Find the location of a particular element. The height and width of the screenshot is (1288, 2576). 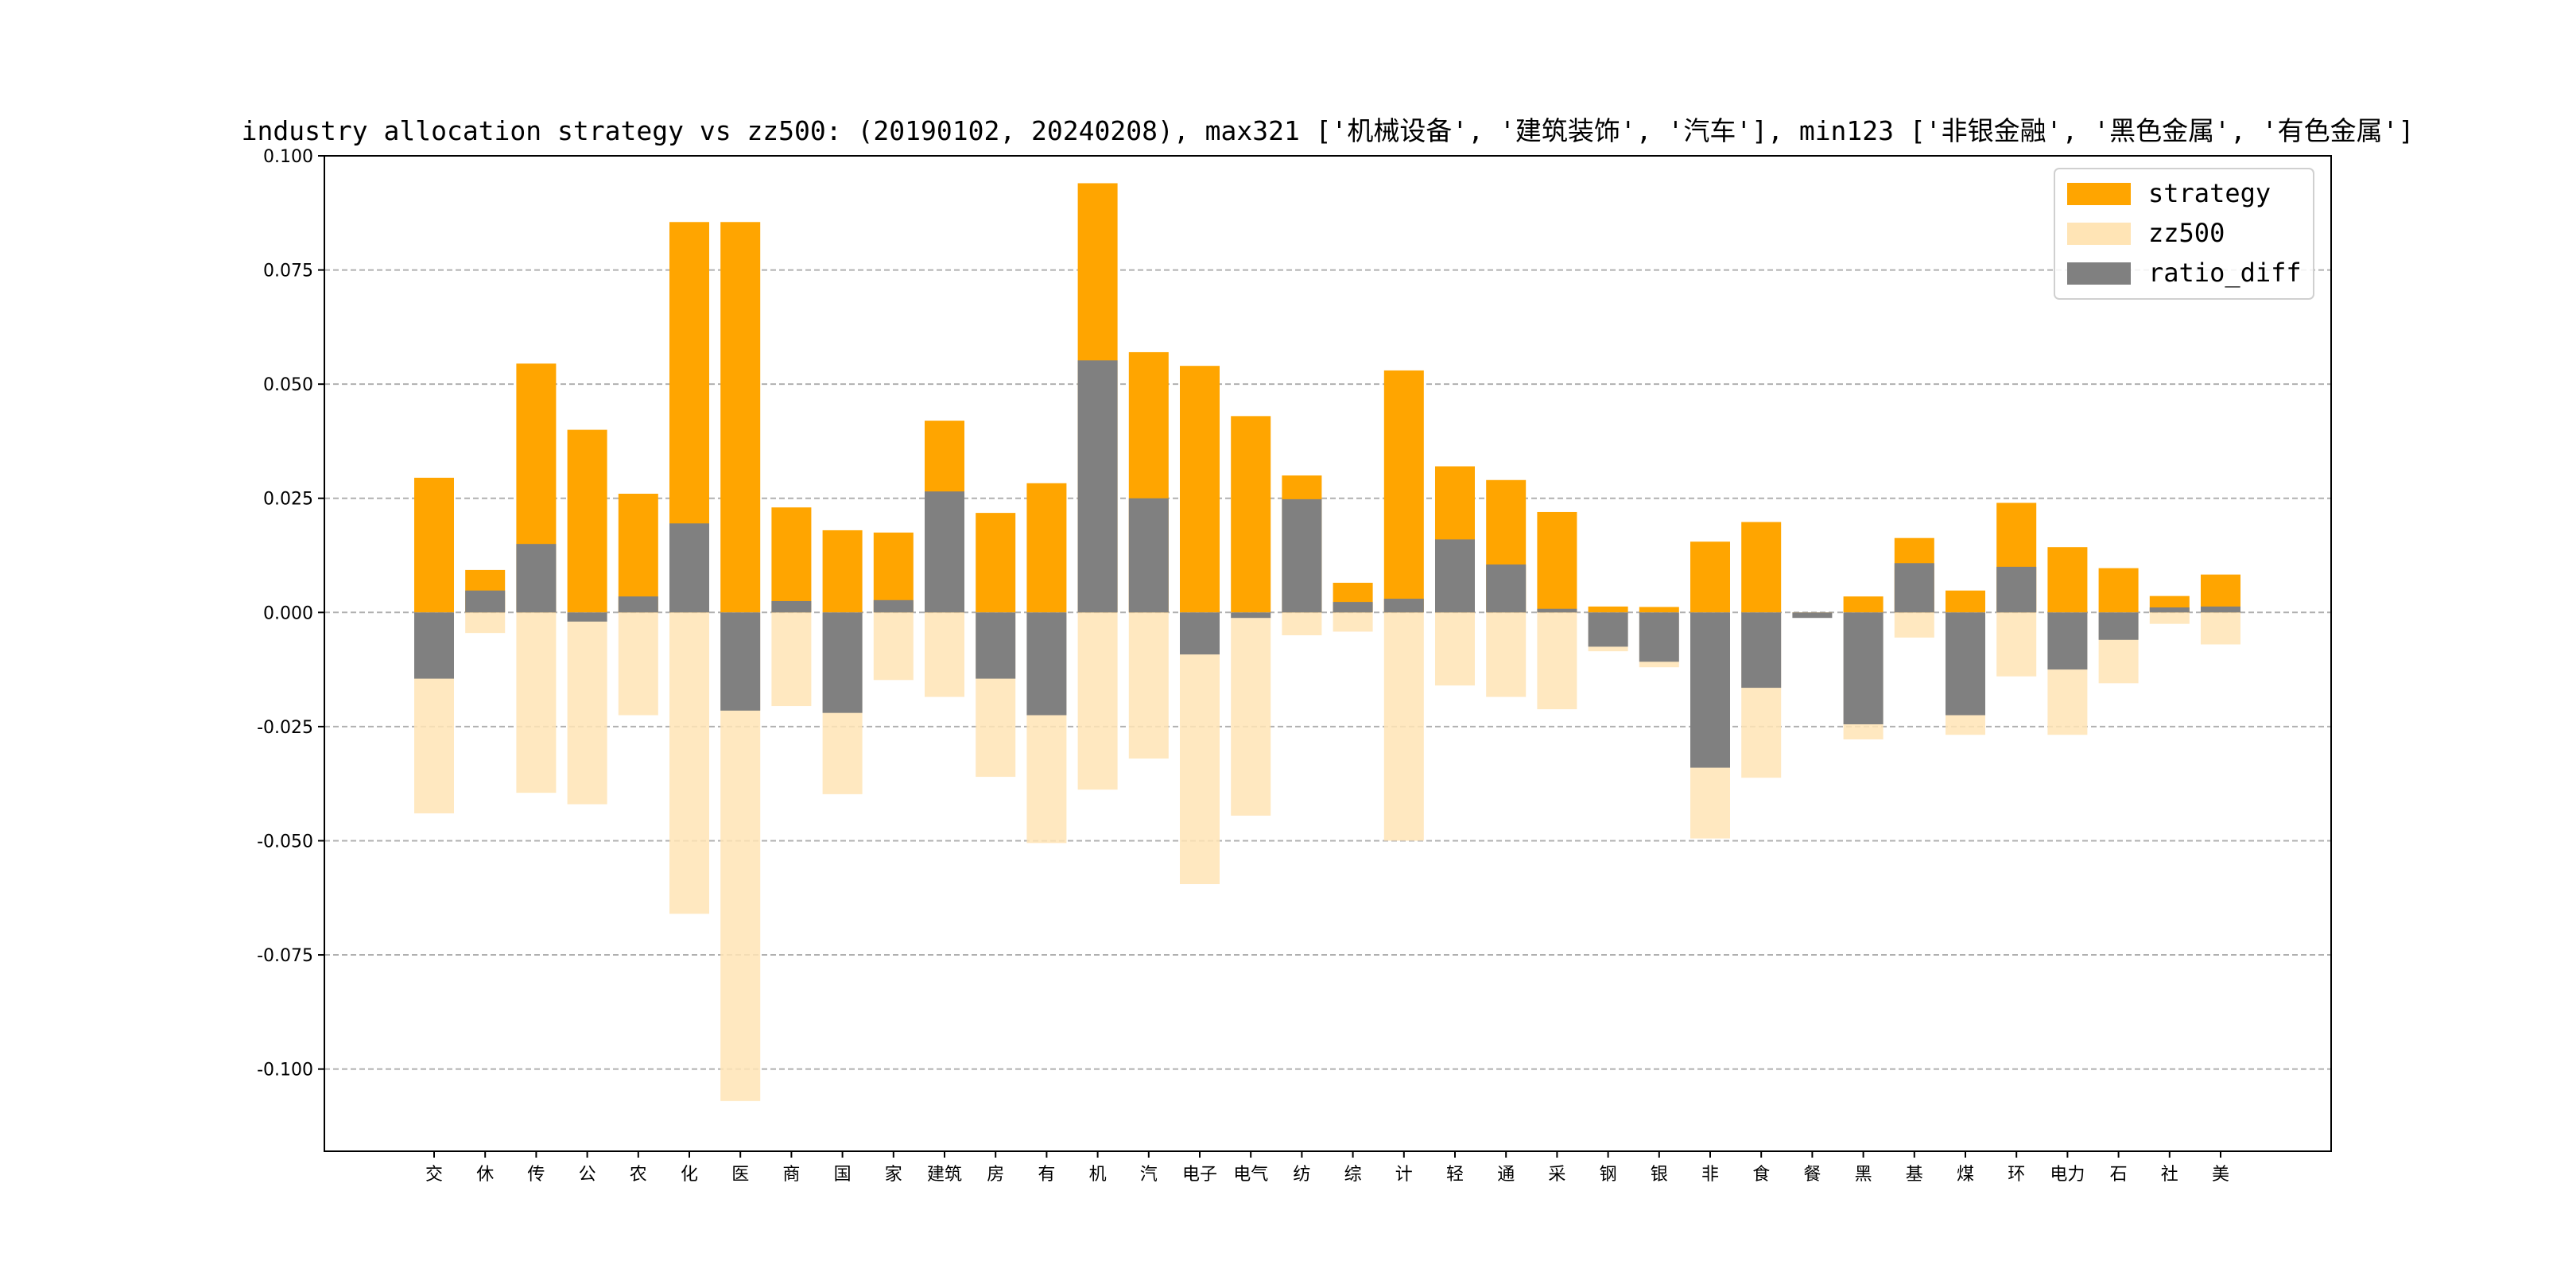

x-tick-label: 轻 is located at coordinates (1455, 1175).